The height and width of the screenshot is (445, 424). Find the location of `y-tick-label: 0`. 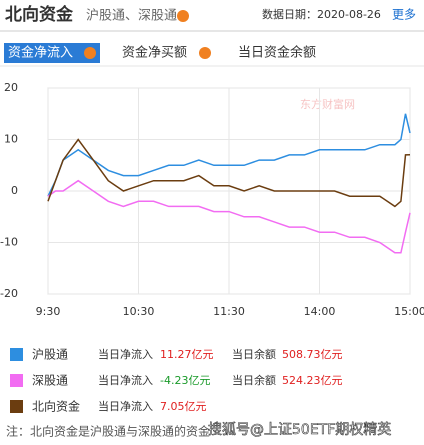

y-tick-label: 0 is located at coordinates (14, 190).